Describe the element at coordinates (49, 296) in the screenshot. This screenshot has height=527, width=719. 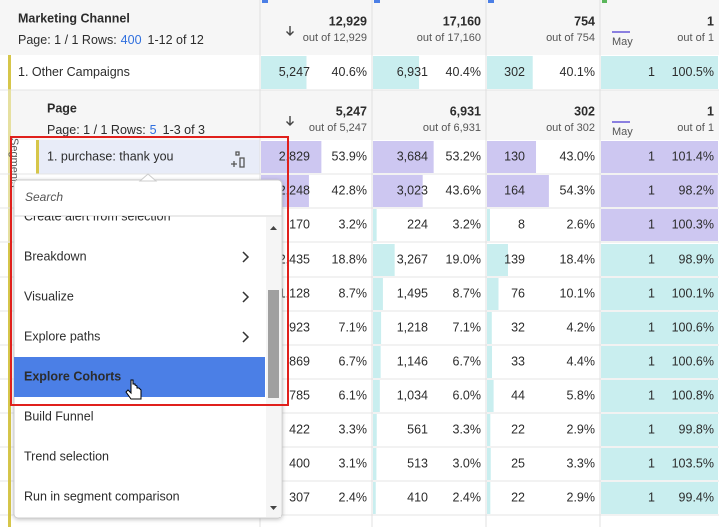
I see `menu-item: Visualize` at that location.